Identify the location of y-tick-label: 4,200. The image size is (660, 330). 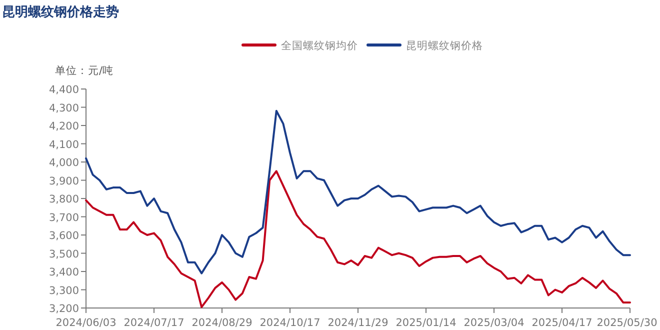
(63, 126).